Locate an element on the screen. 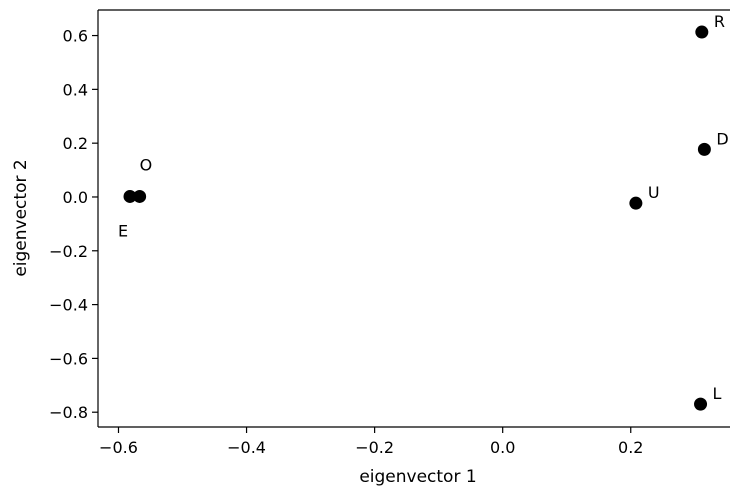 The height and width of the screenshot is (487, 730). y-tick-label: 0.6 is located at coordinates (75, 36).